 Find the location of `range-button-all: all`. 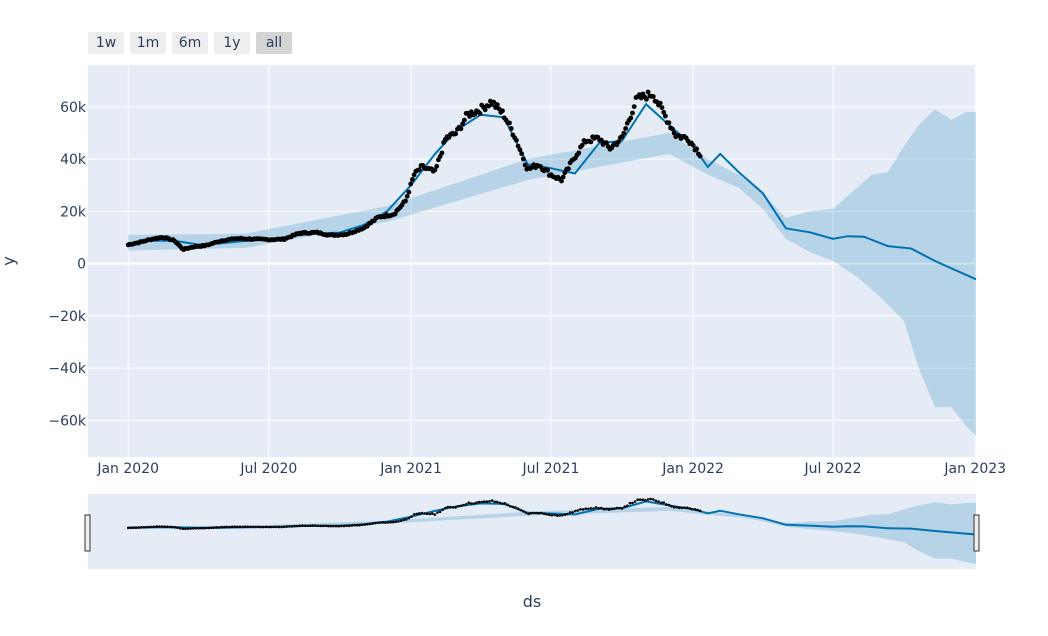

range-button-all: all is located at coordinates (274, 43).